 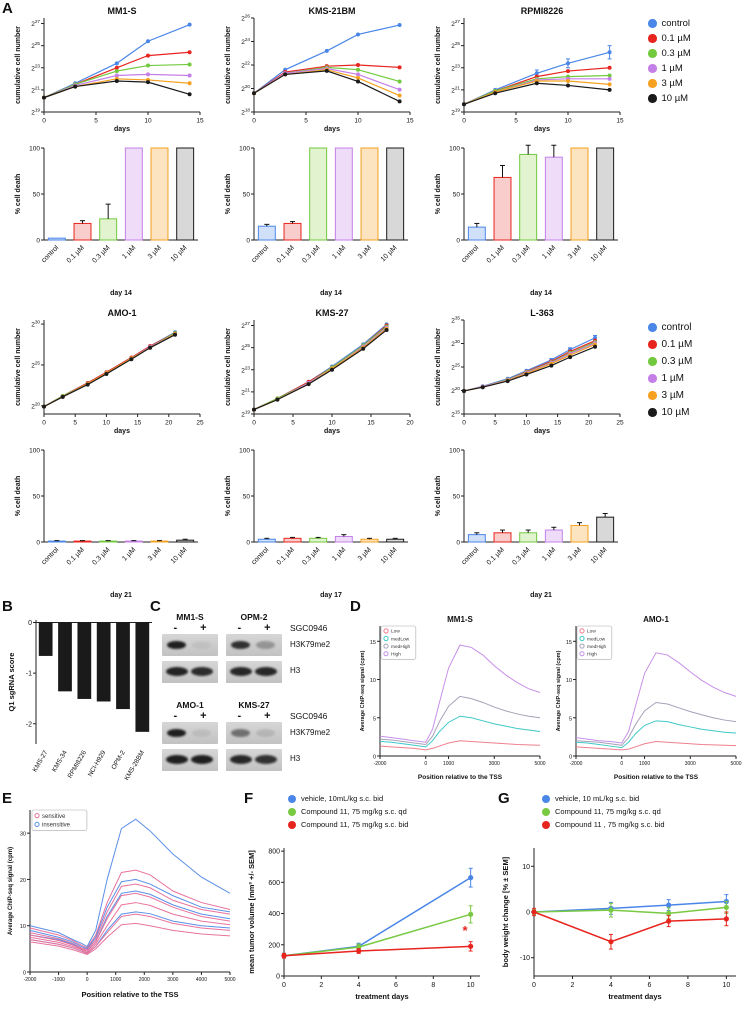 I want to click on lane-sign: +, so click(x=267, y=716).